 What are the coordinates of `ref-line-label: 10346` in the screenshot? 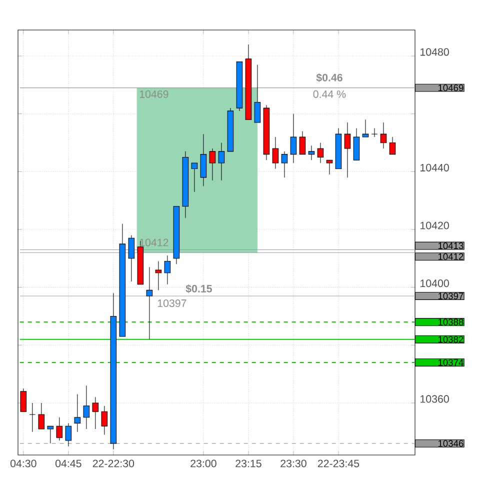 It's located at (451, 443).